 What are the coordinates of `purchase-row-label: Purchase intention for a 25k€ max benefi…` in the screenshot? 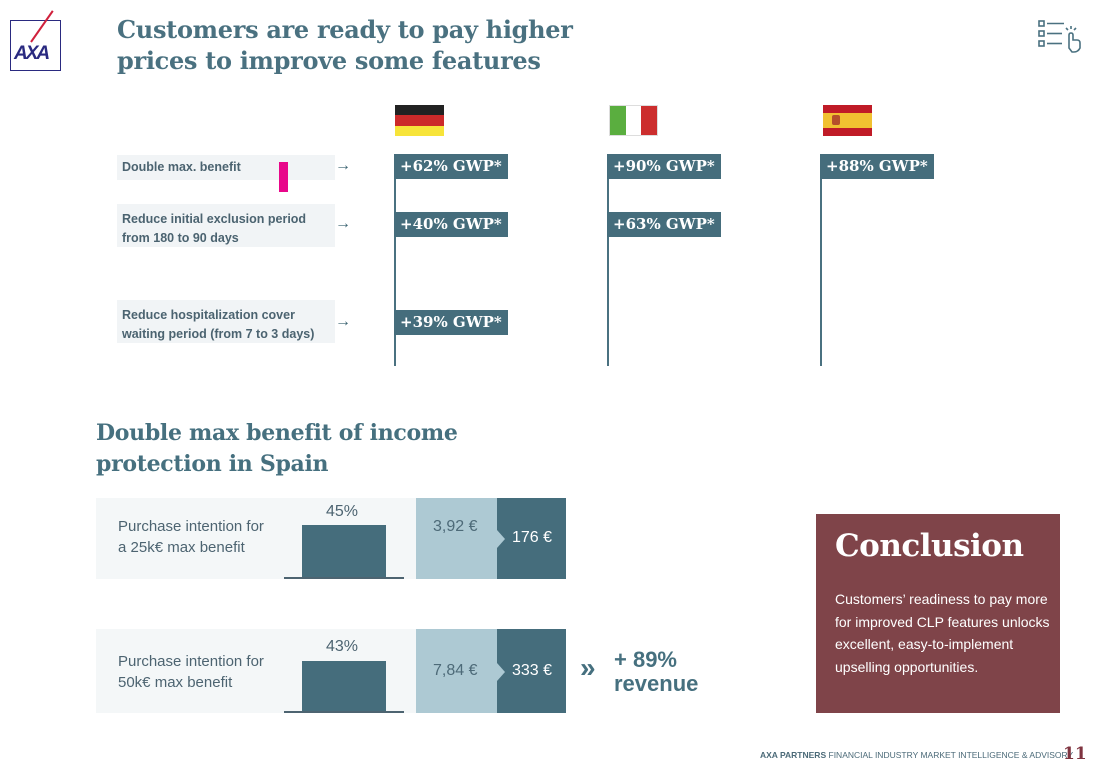 It's located at (191, 537).